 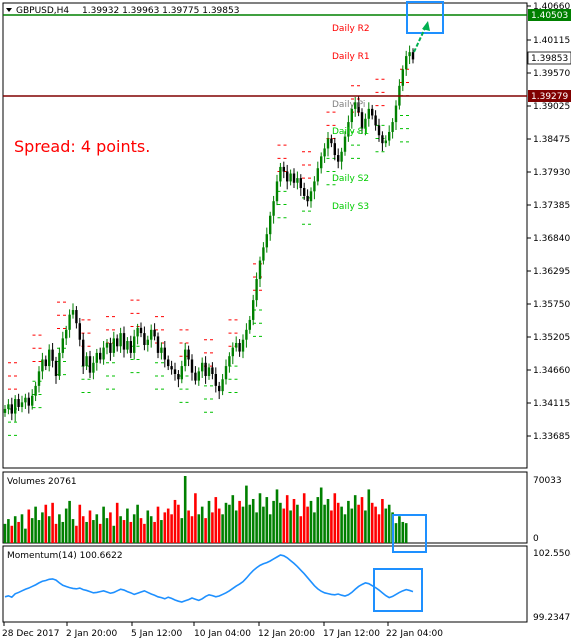 I want to click on volume-panel-frame, so click(x=265, y=507).